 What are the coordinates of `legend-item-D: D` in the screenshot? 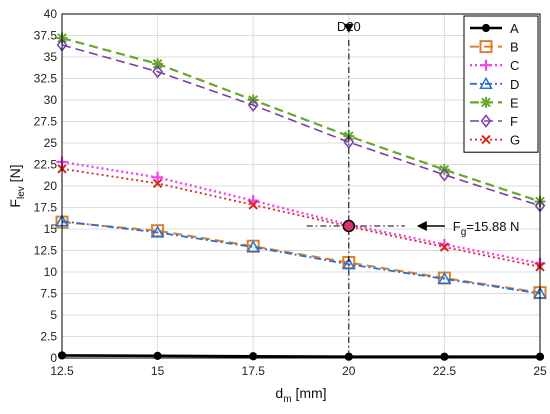 It's located at (494, 84).